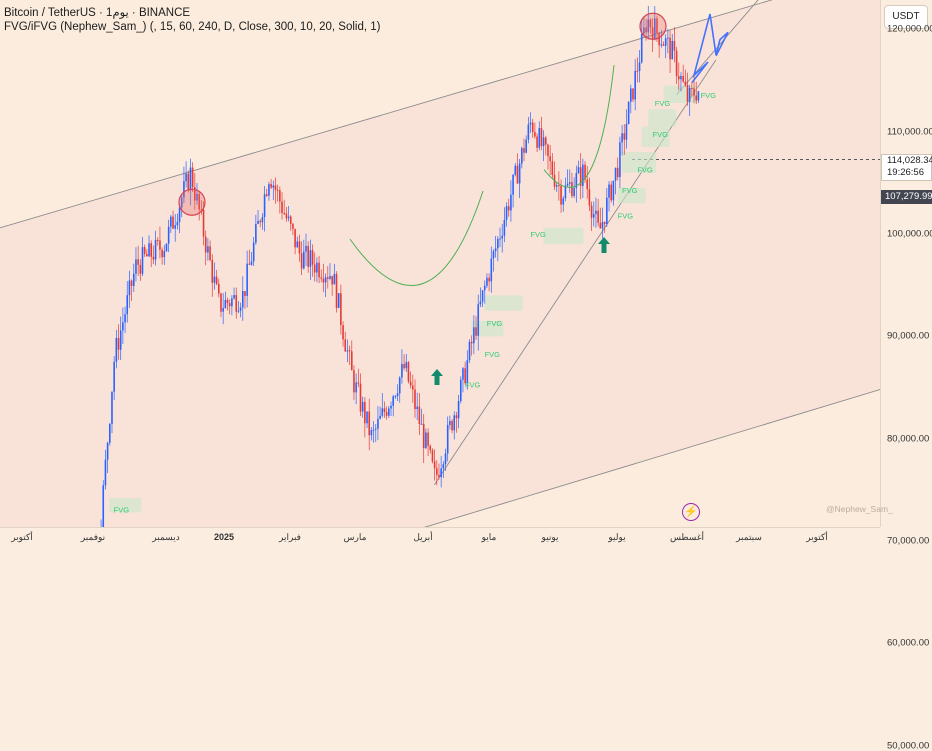 Image resolution: width=932 pixels, height=751 pixels. What do you see at coordinates (906, 17) in the screenshot?
I see `currency-button: USDT` at bounding box center [906, 17].